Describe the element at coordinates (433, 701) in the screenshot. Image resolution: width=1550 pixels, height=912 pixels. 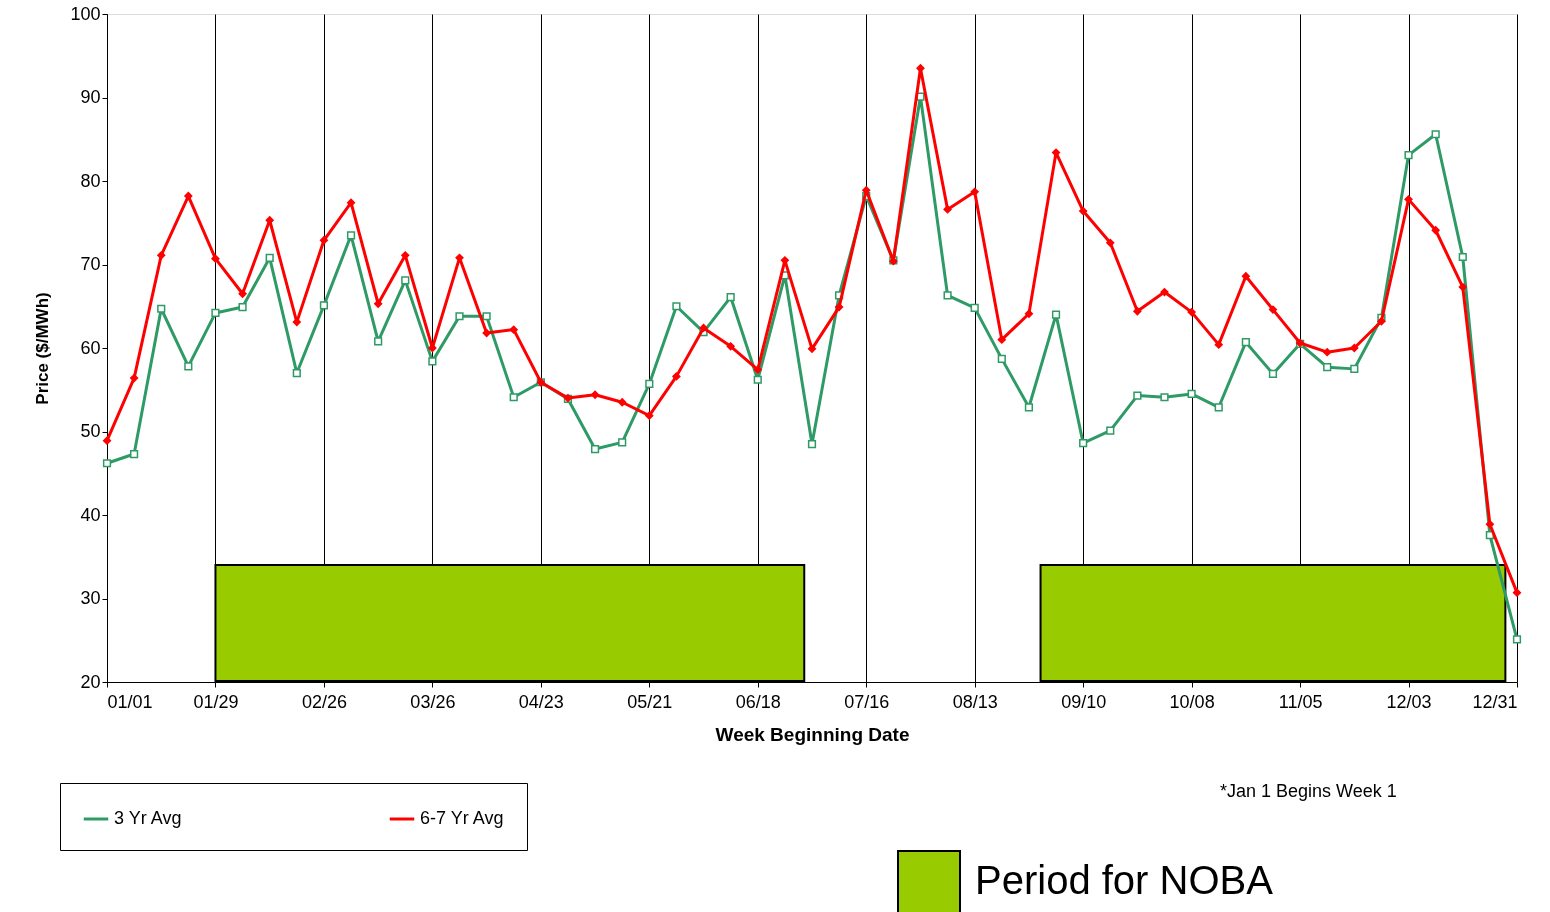
I see `x-tick-label: 03/26` at that location.